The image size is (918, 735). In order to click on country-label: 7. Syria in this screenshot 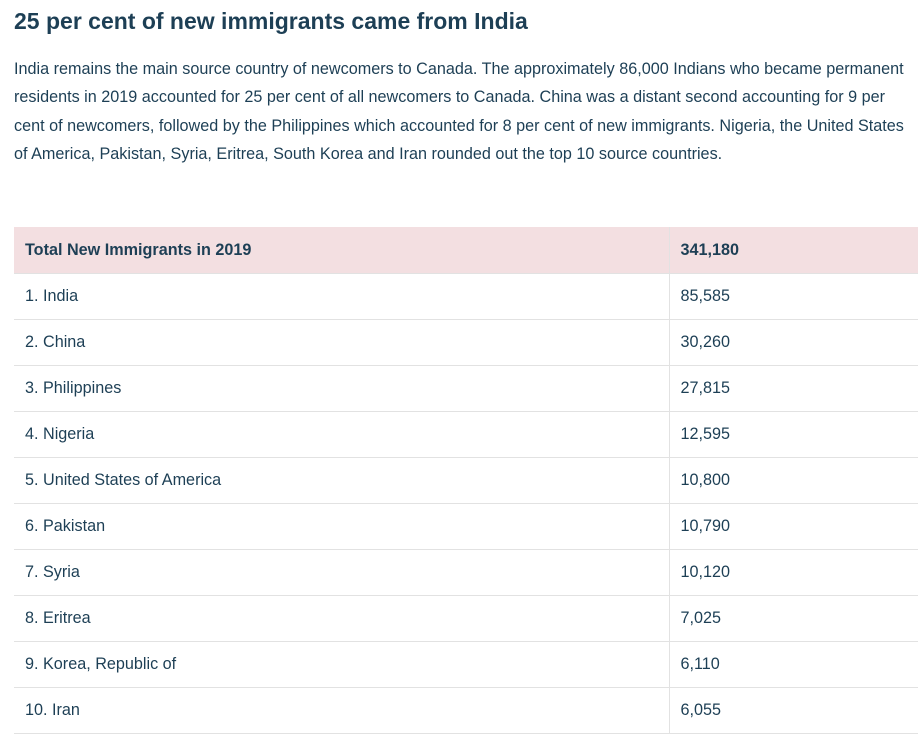, I will do `click(341, 572)`.